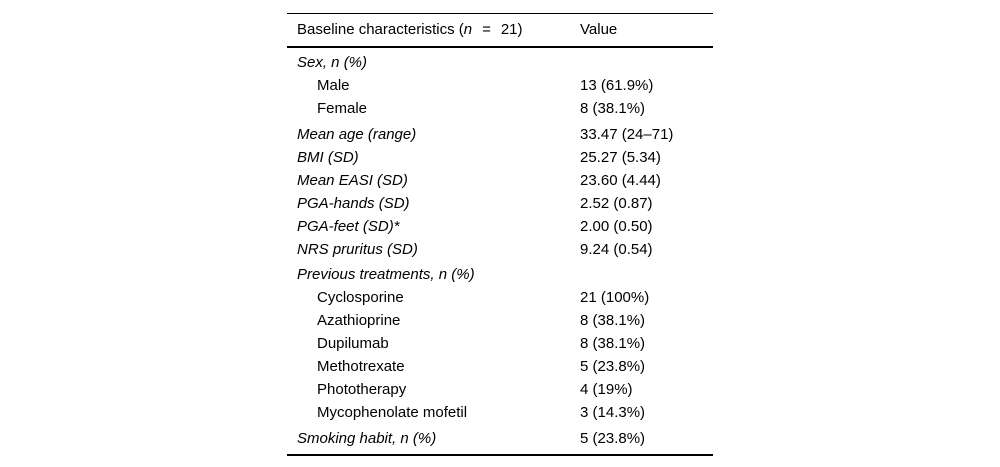  Describe the element at coordinates (511, 29) in the screenshot. I see `header-title-count: 21)` at that location.